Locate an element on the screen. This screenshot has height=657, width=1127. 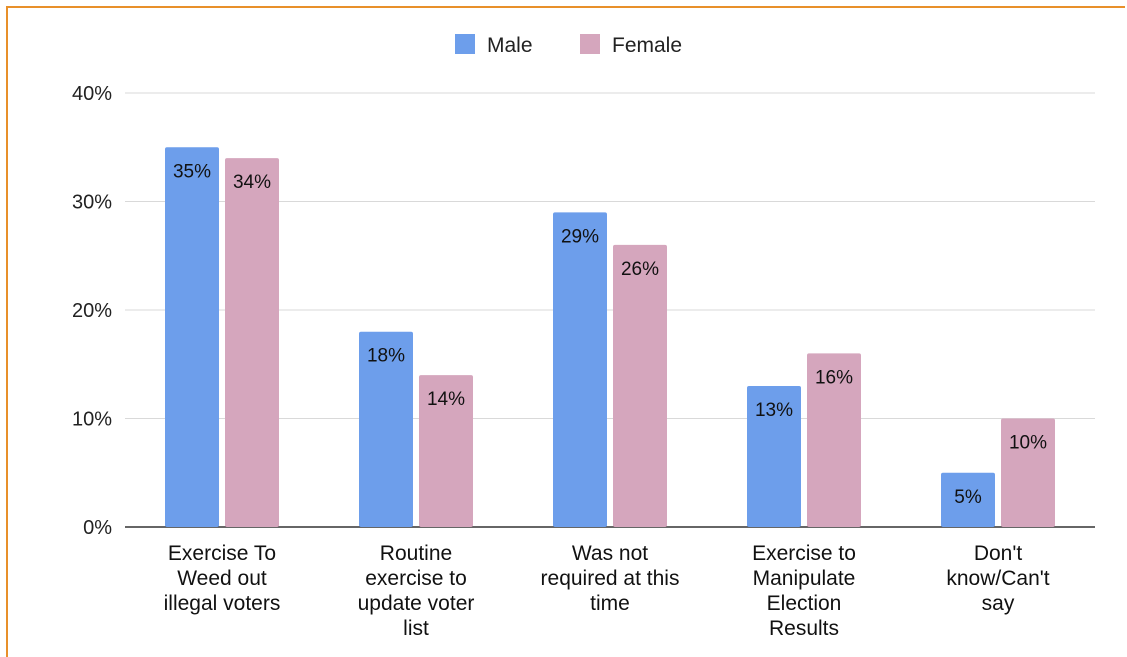
y-tick-label: 20% is located at coordinates (92, 311).